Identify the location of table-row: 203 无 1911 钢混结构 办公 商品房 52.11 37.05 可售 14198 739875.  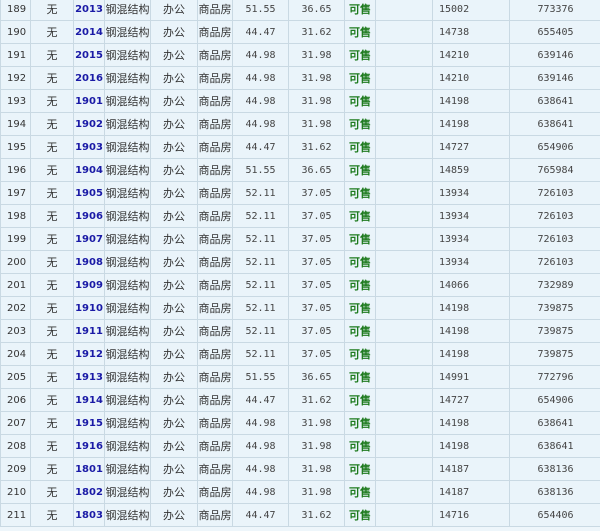
(300, 331).